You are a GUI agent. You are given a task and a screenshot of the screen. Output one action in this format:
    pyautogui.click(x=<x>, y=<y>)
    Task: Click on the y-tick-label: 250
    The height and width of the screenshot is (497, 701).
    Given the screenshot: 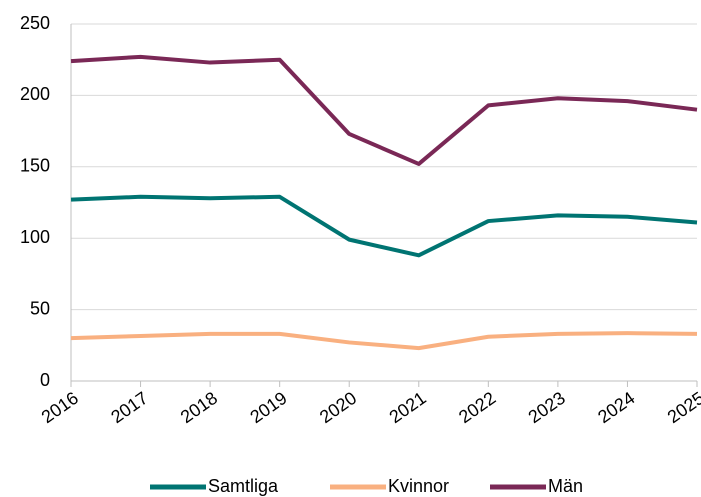 What is the action you would take?
    pyautogui.click(x=35, y=23)
    